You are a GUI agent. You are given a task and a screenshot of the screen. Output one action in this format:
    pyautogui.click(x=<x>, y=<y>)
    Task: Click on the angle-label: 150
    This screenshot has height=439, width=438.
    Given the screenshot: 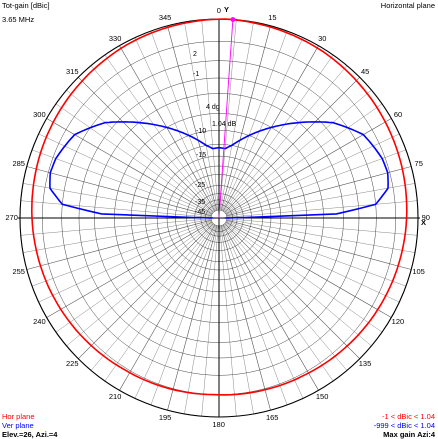 What is the action you would take?
    pyautogui.click(x=322, y=397)
    